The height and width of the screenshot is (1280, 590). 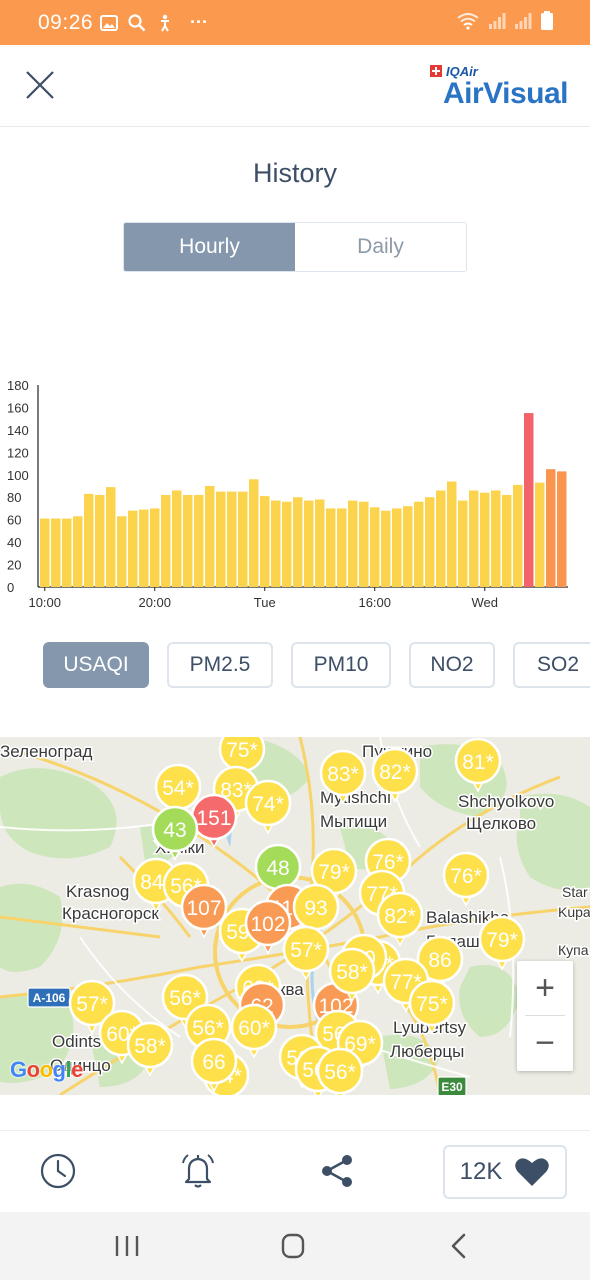 I want to click on close-icon, so click(x=40, y=85).